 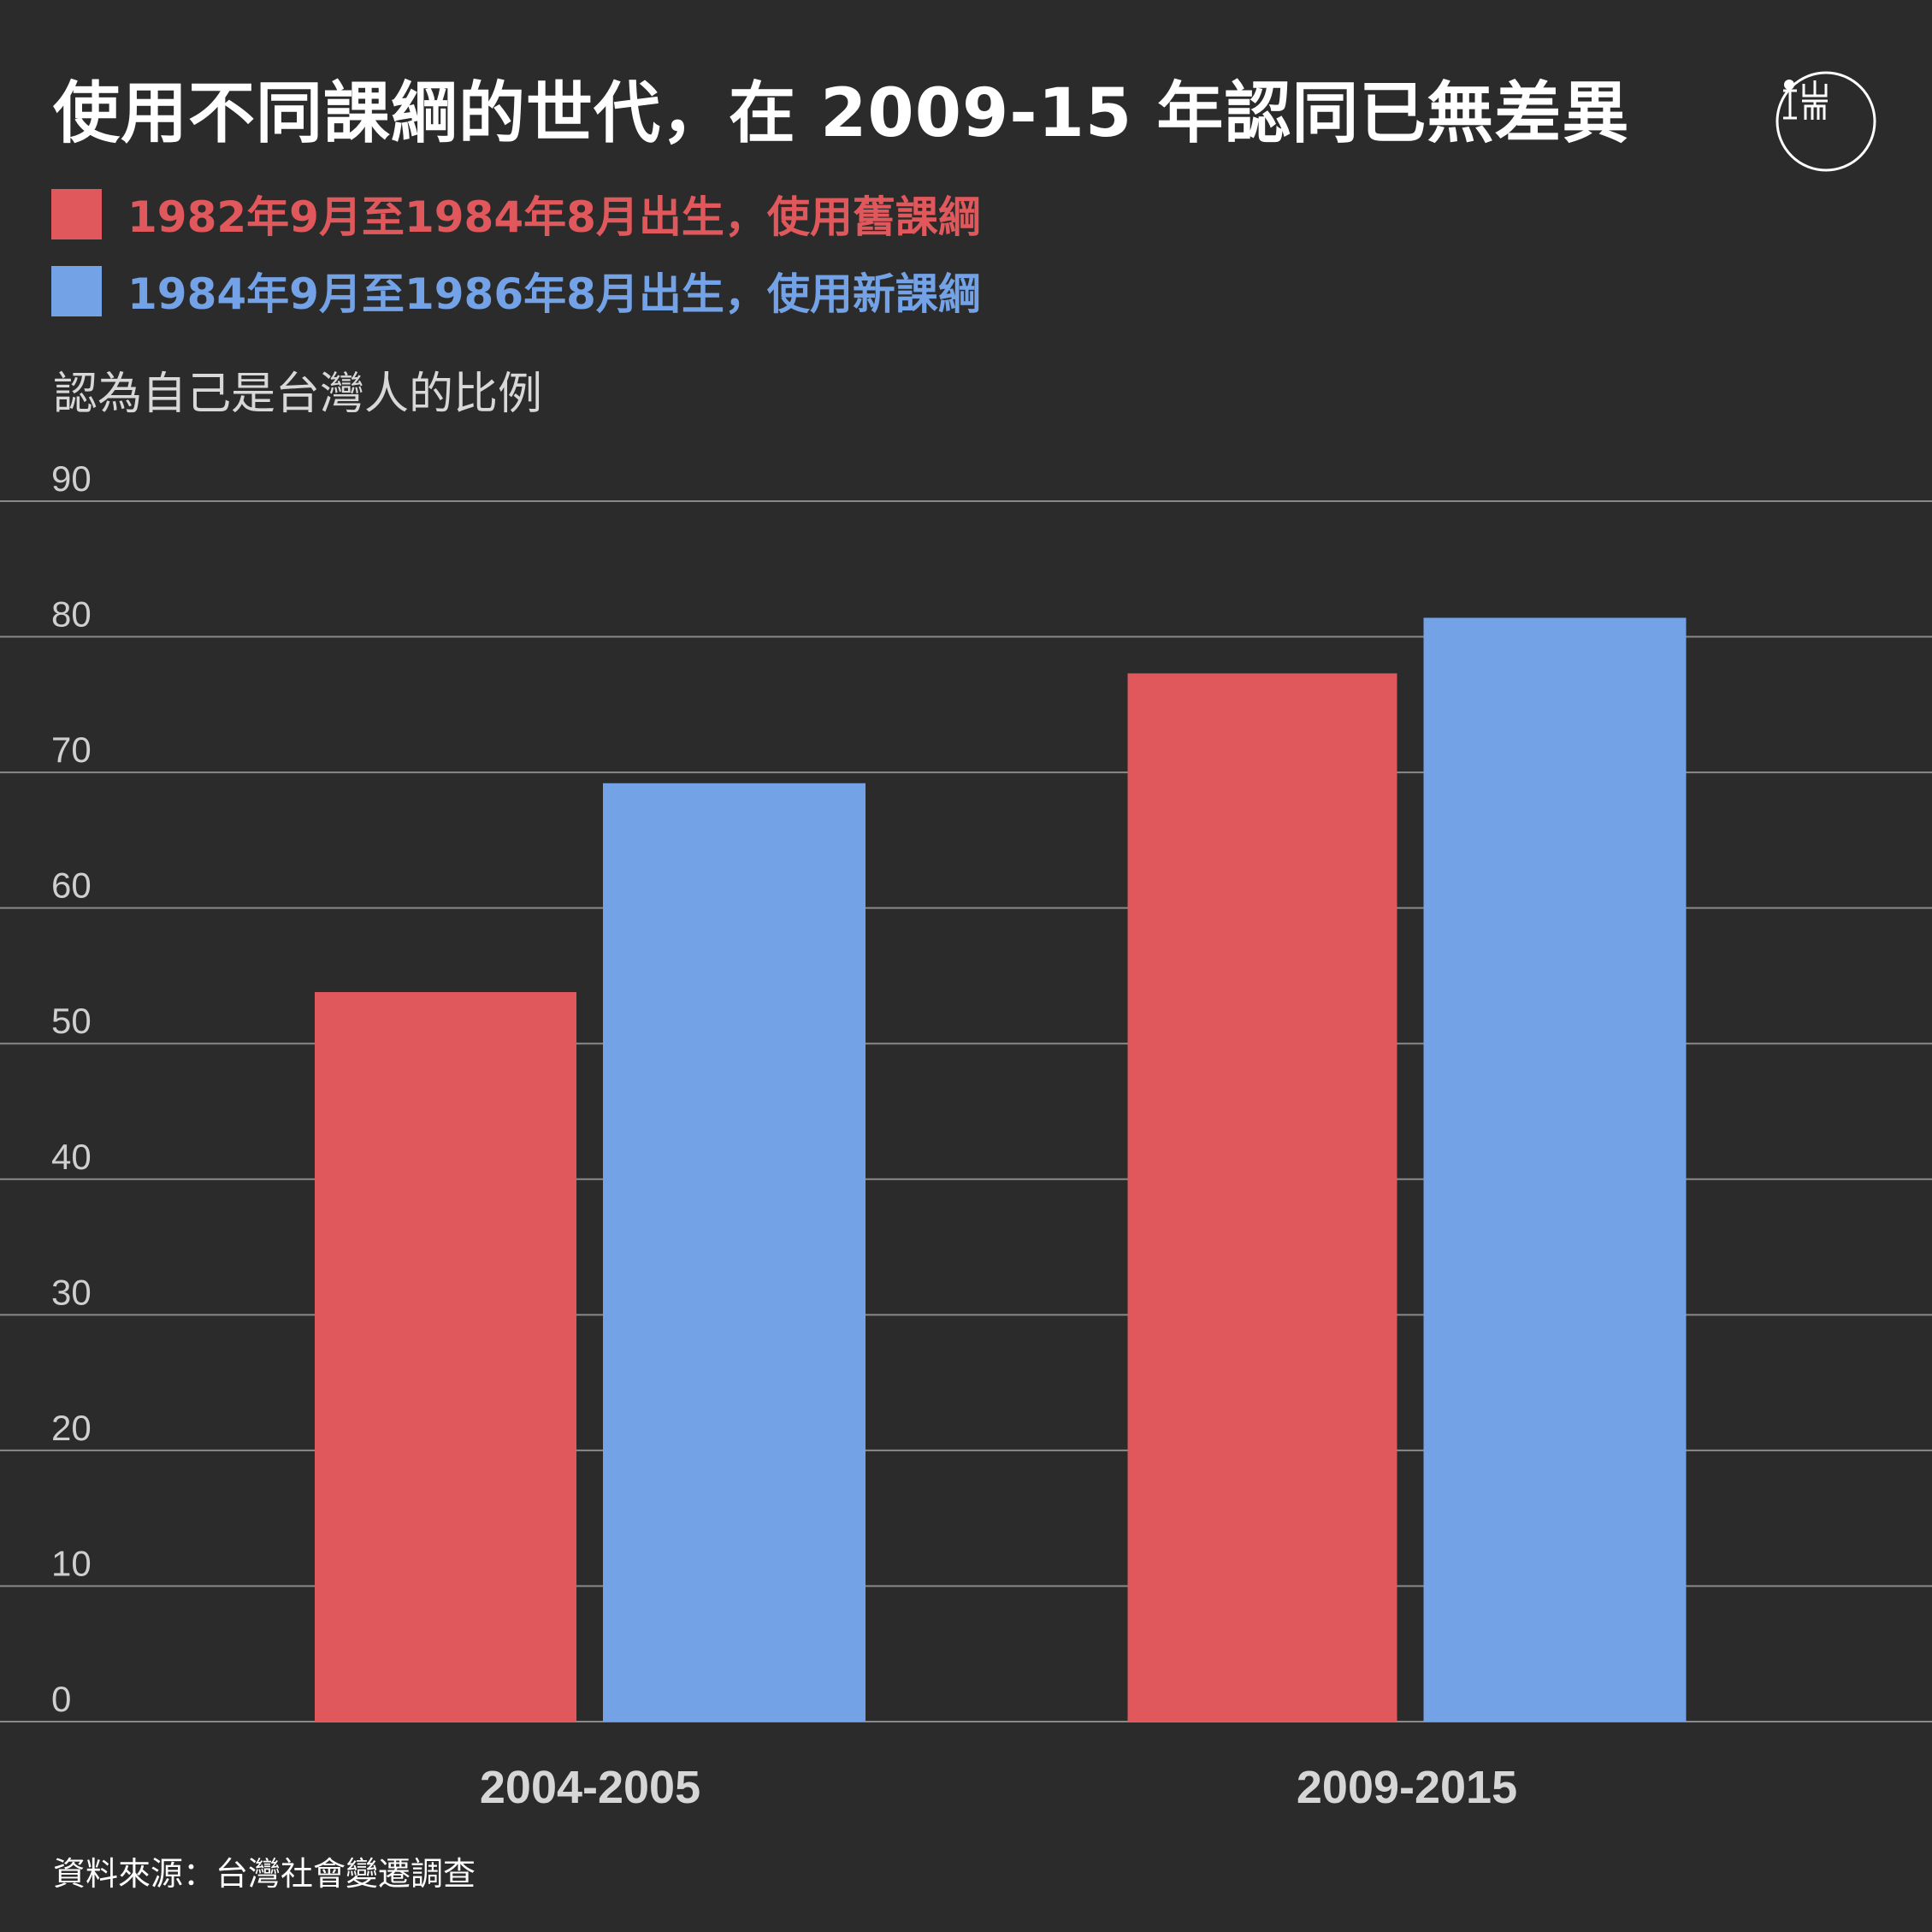 What do you see at coordinates (71, 1292) in the screenshot?
I see `y-tick-label: 30` at bounding box center [71, 1292].